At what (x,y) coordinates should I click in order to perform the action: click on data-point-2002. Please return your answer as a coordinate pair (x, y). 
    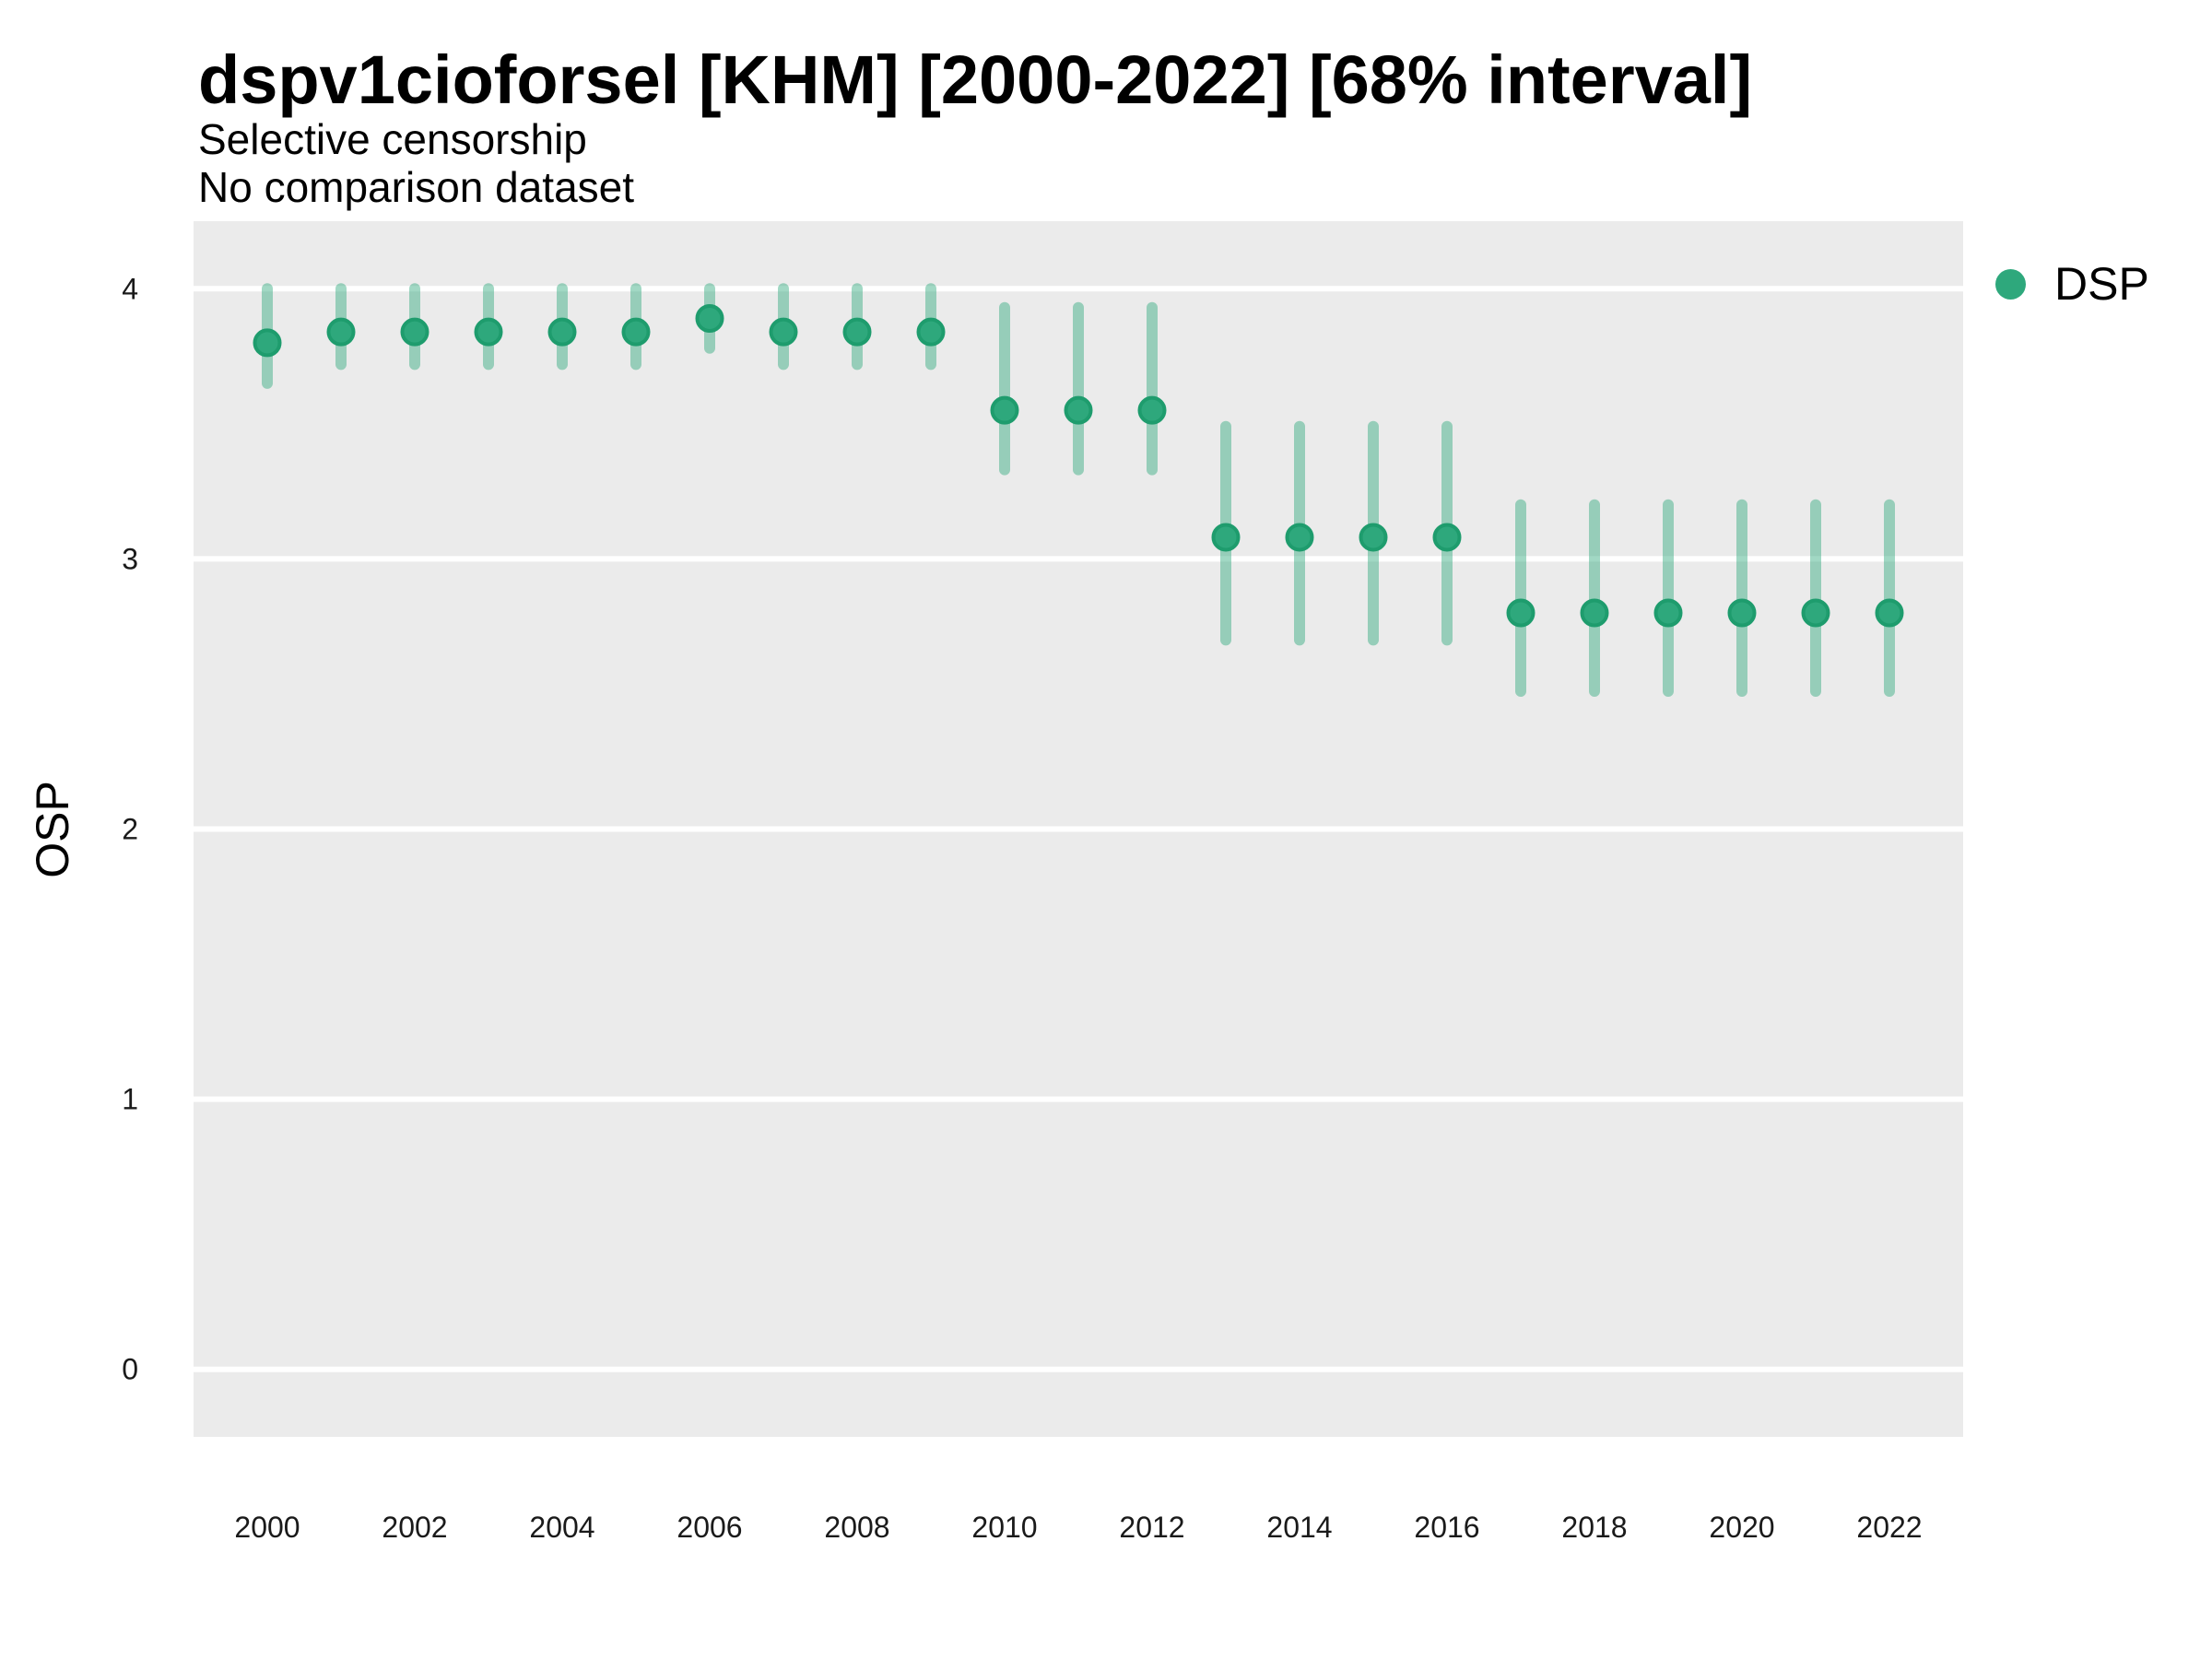
    Looking at the image, I should click on (414, 332).